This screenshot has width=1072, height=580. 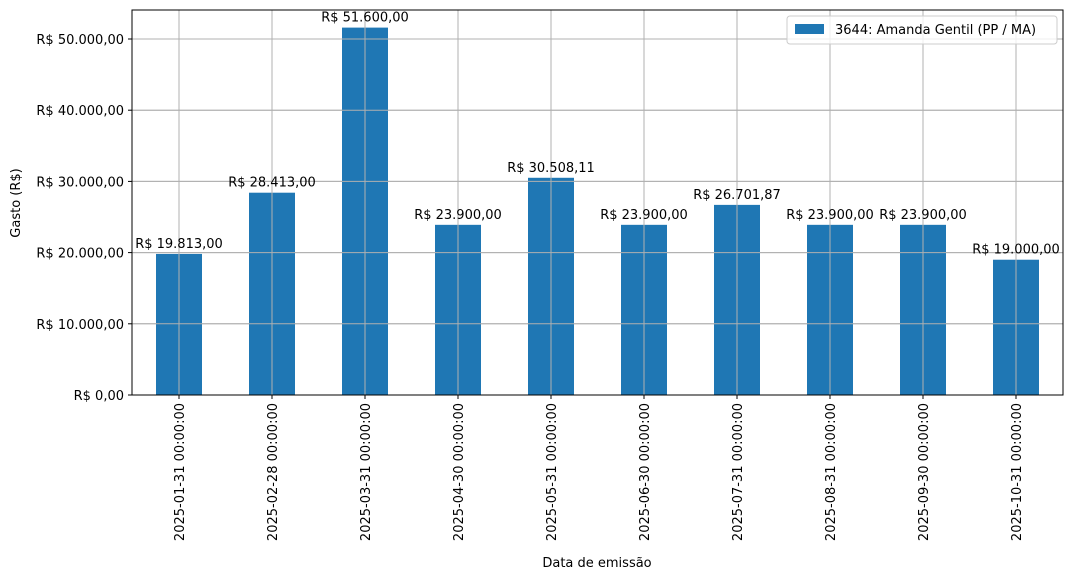 What do you see at coordinates (1016, 250) in the screenshot?
I see `bar-value-label: R$ 19.000,00` at bounding box center [1016, 250].